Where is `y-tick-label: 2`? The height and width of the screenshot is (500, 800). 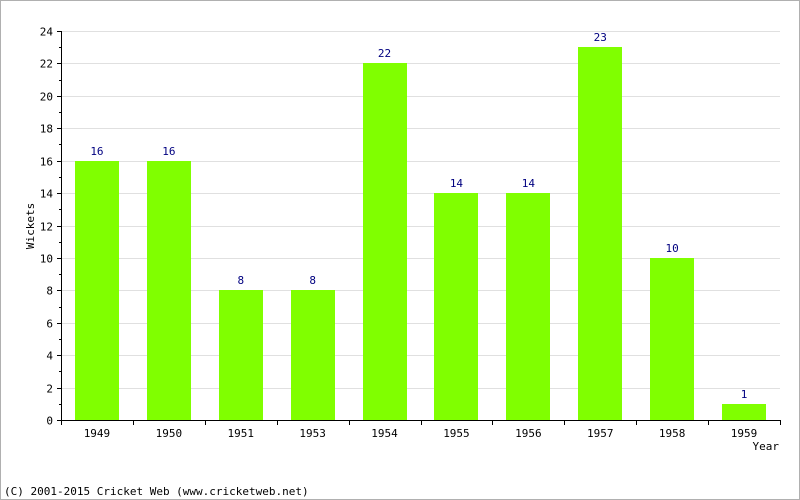
y-tick-label: 2 is located at coordinates (49, 389).